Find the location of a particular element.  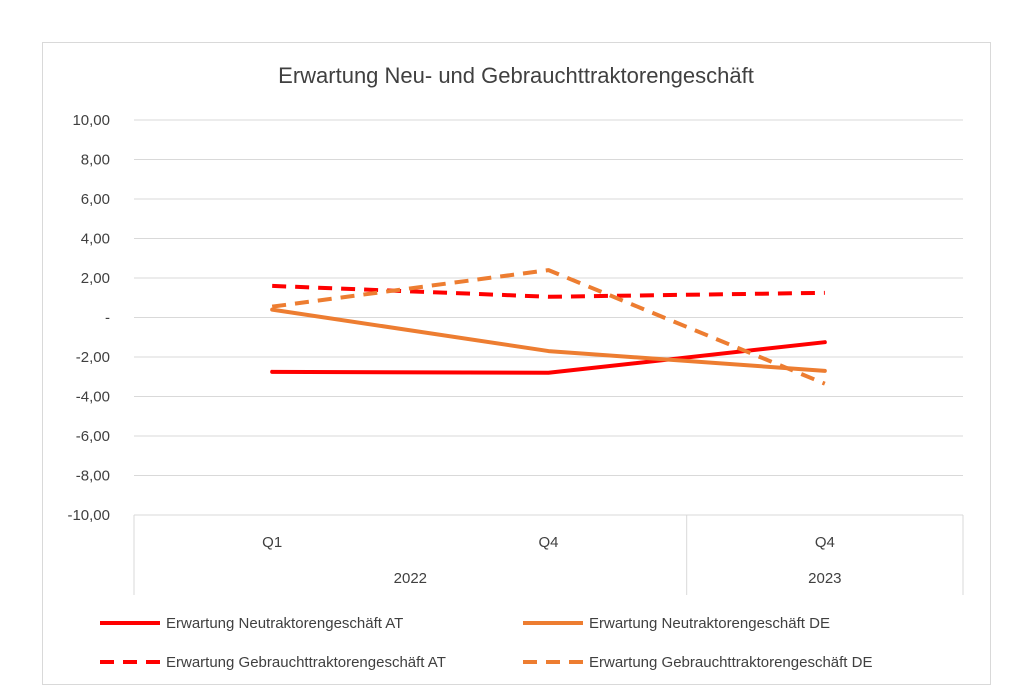

legend-label: Erwartung Neutraktorengeschäft AT is located at coordinates (284, 623).